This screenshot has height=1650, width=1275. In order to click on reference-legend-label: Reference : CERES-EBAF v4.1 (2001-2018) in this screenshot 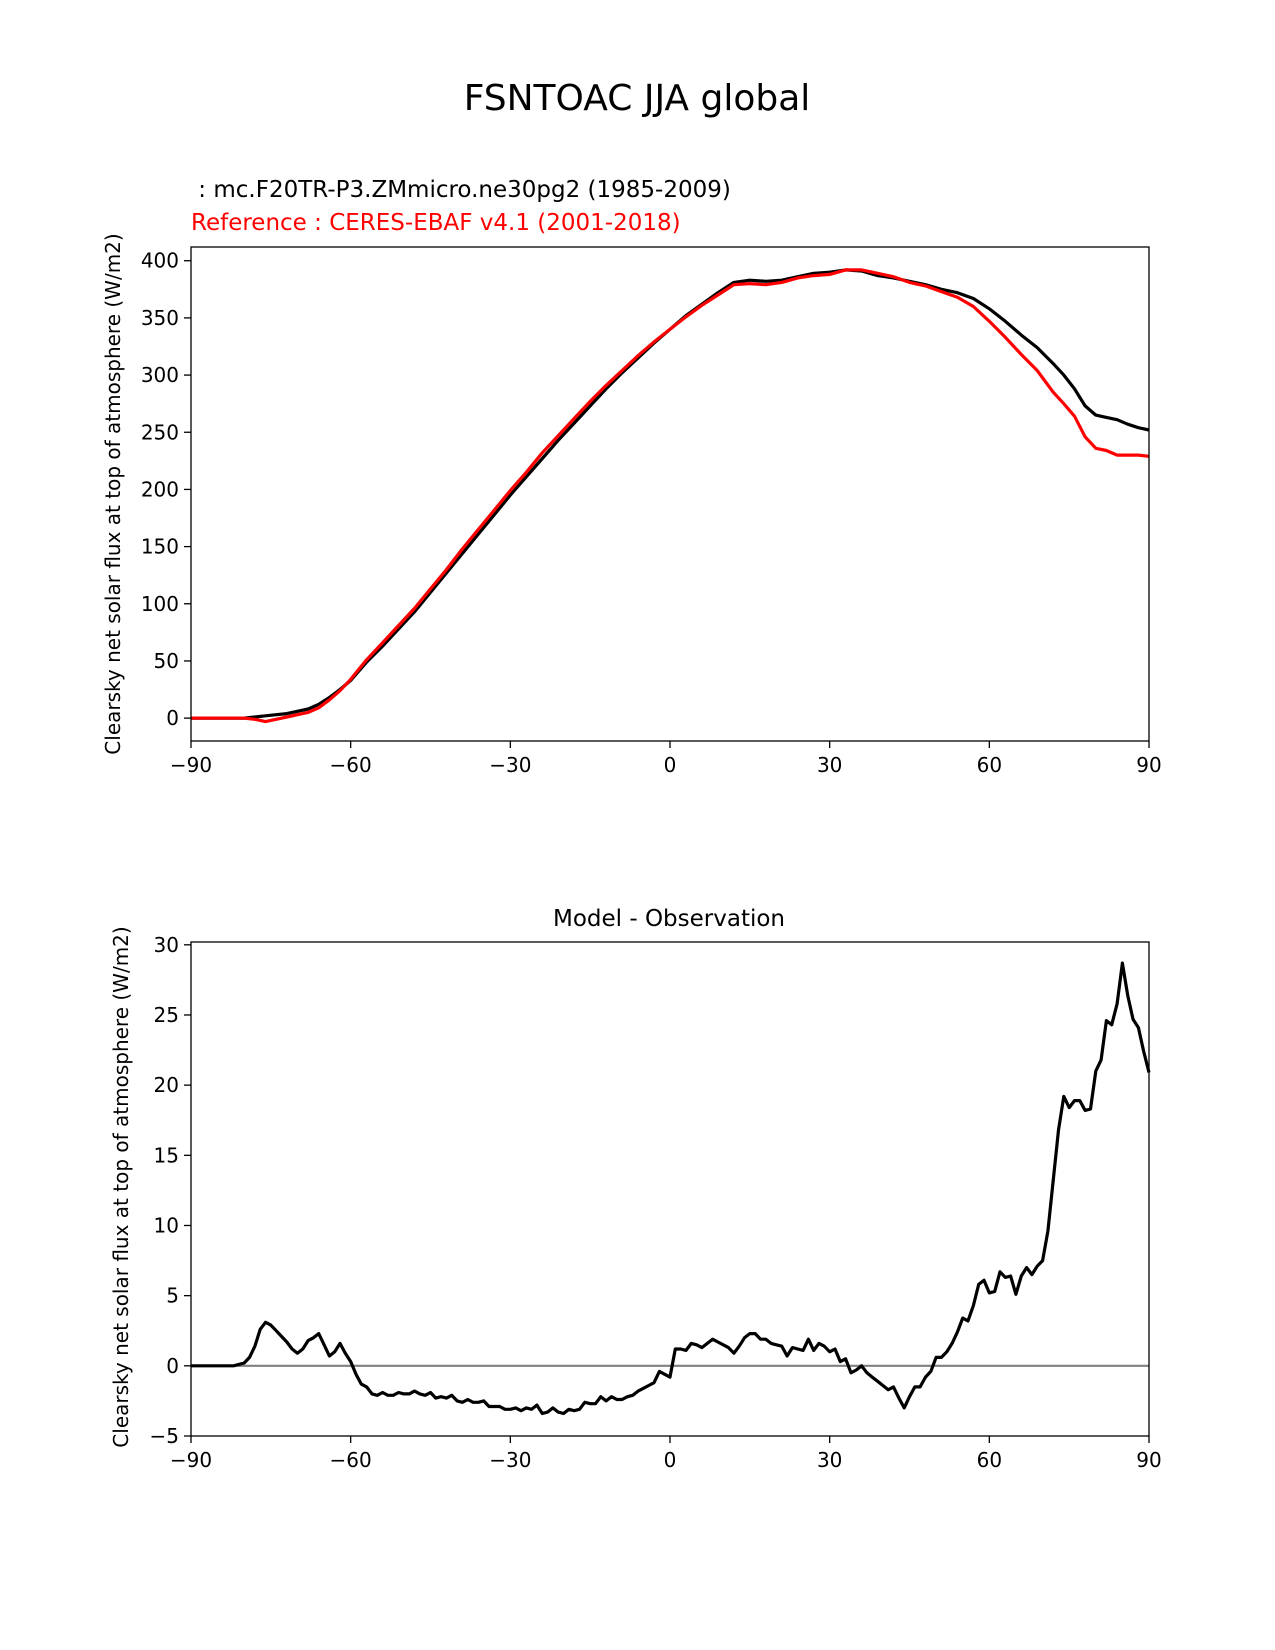, I will do `click(436, 223)`.